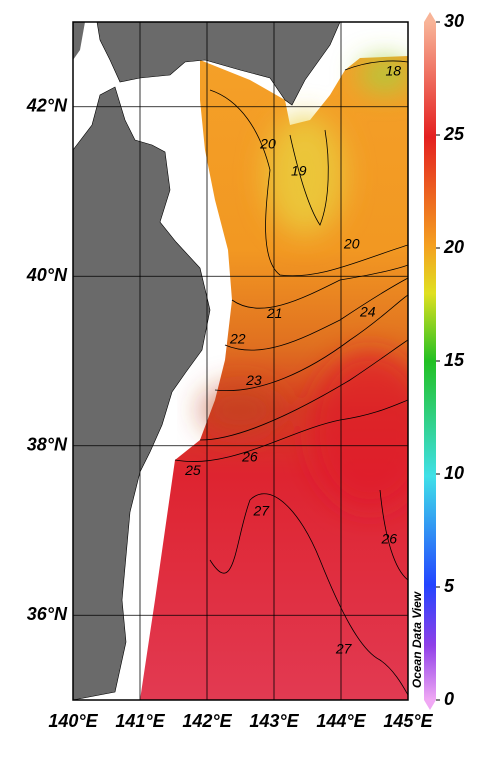  Describe the element at coordinates (237, 339) in the screenshot. I see `contour-label: 22` at that location.